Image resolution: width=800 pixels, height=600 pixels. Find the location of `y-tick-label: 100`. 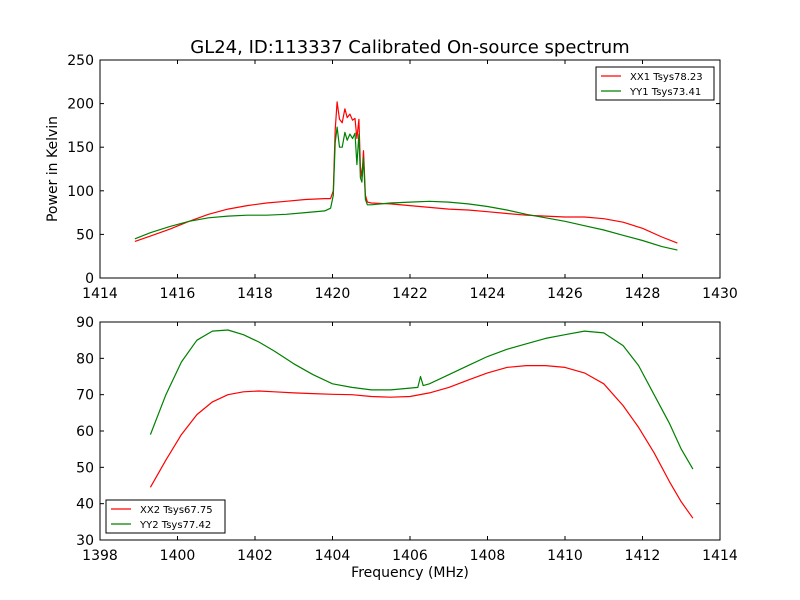

y-tick-label: 100 is located at coordinates (80, 192).